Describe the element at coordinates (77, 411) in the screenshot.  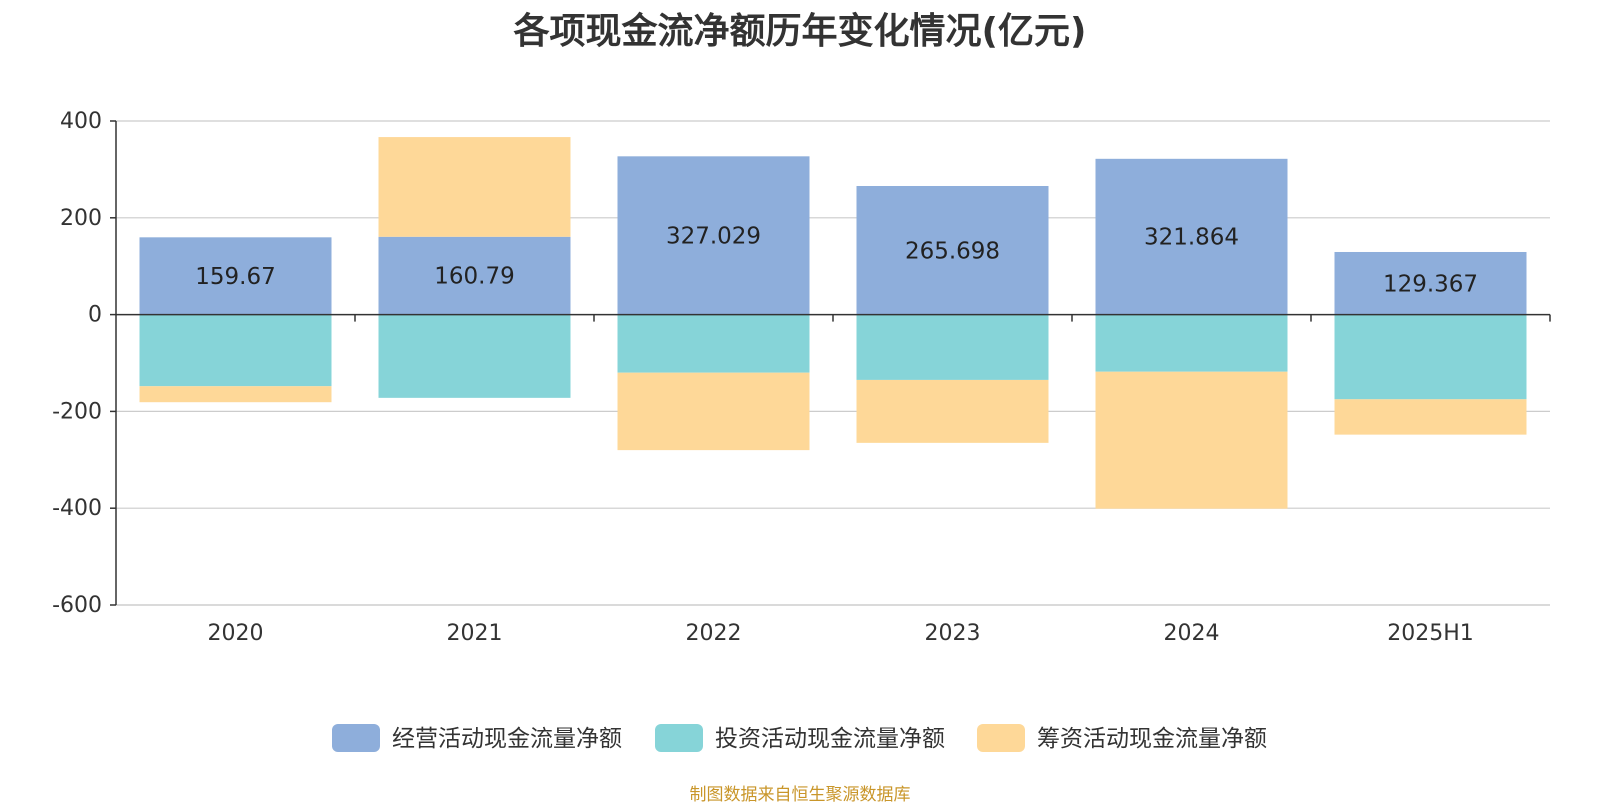
I see `y-tick-label: -200` at that location.